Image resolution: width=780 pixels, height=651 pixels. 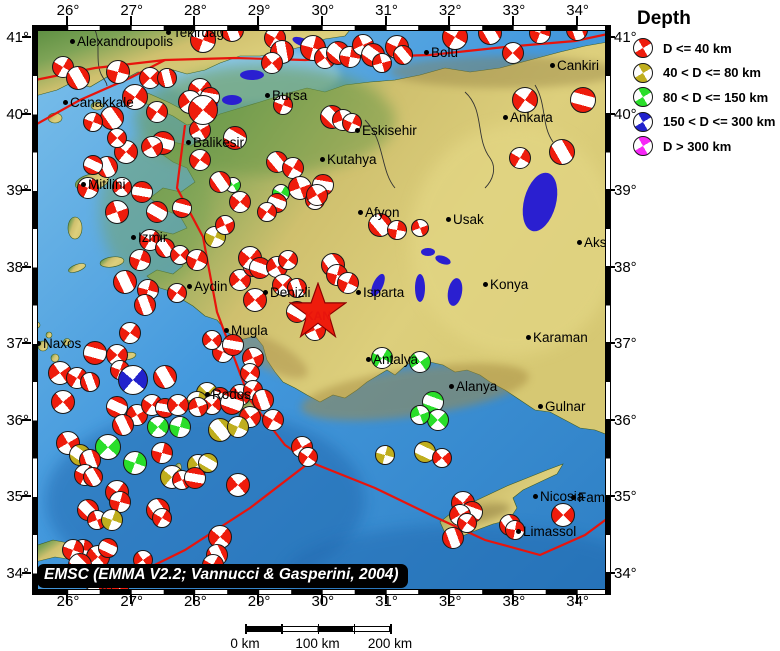 I want to click on city-famagusta: Famagusta, so click(x=589, y=498).